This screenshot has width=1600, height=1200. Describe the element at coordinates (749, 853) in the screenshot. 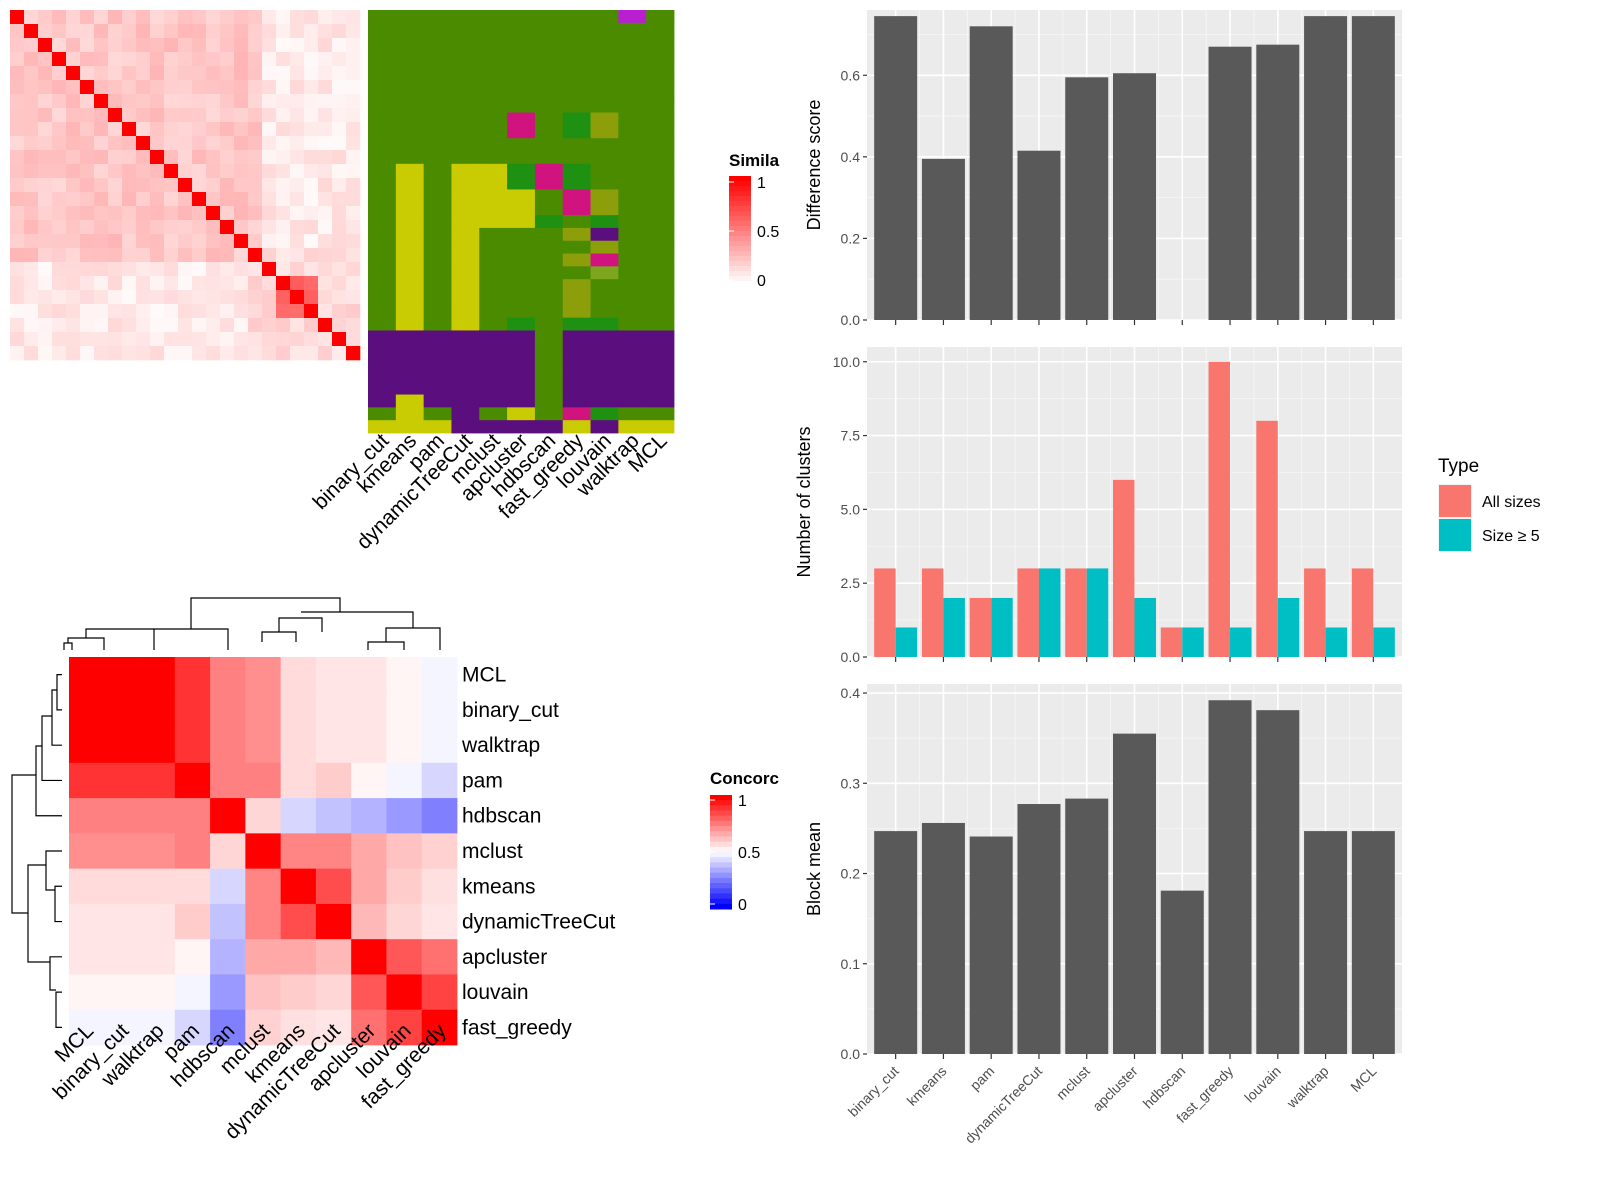

I see `concordance-legend-tick-label: 0.5` at that location.